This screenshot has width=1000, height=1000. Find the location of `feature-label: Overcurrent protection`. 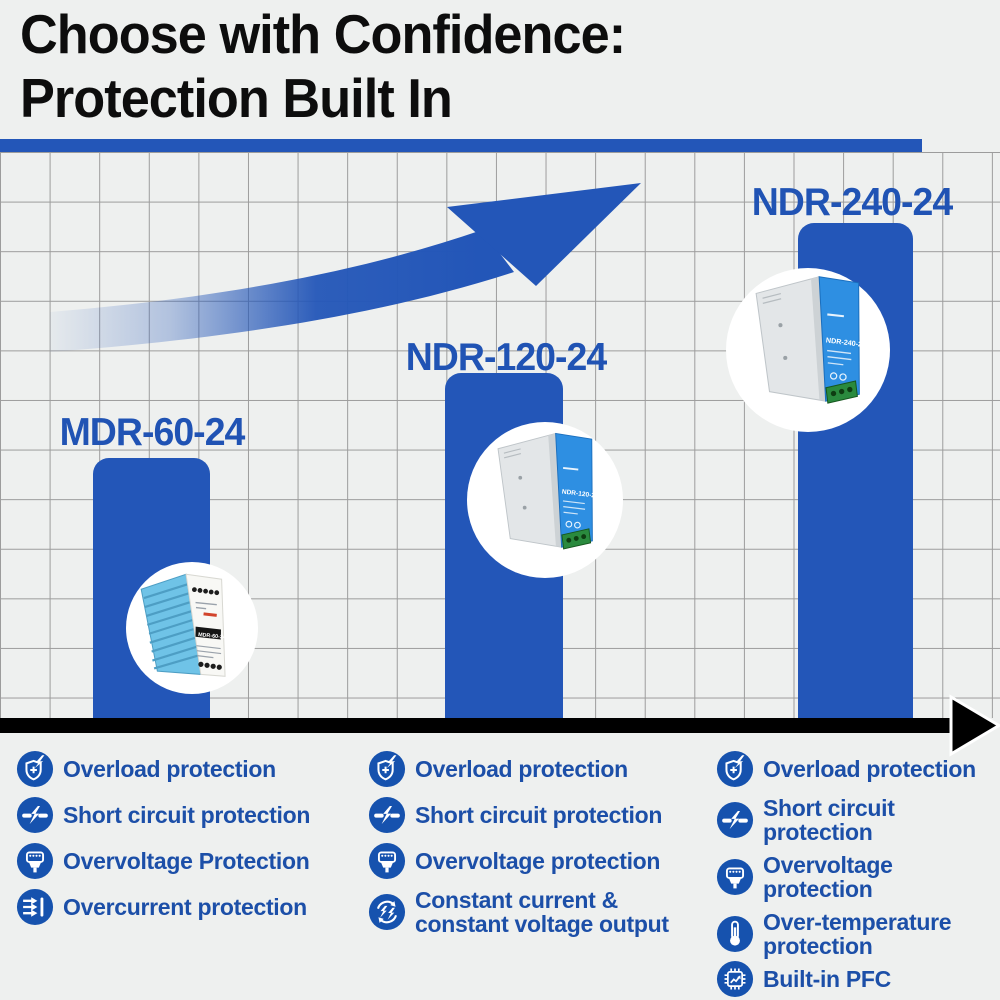

feature-label: Overcurrent protection is located at coordinates (185, 906).